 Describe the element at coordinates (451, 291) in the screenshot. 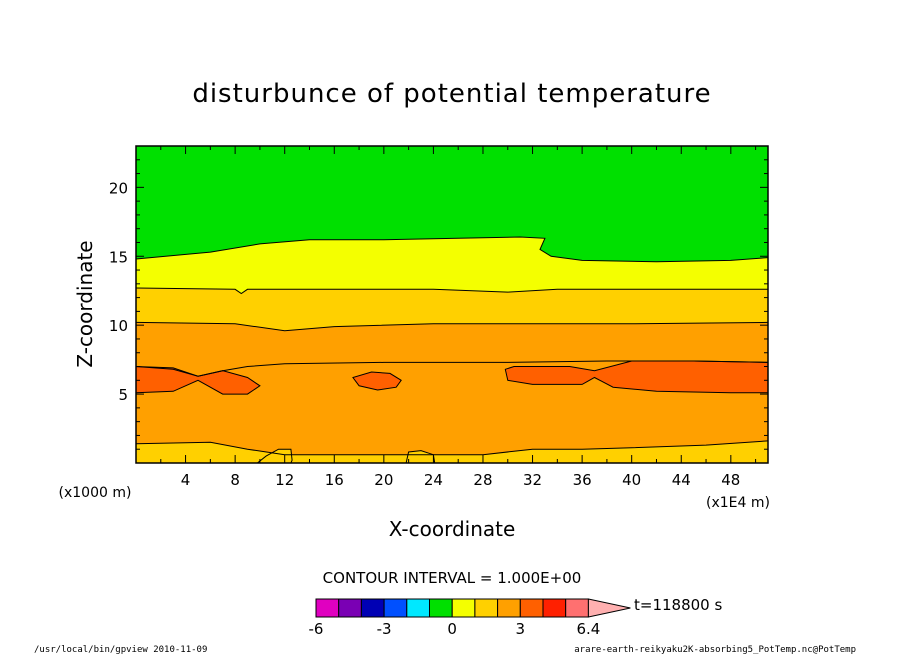

I see `contour-line-b4` at that location.